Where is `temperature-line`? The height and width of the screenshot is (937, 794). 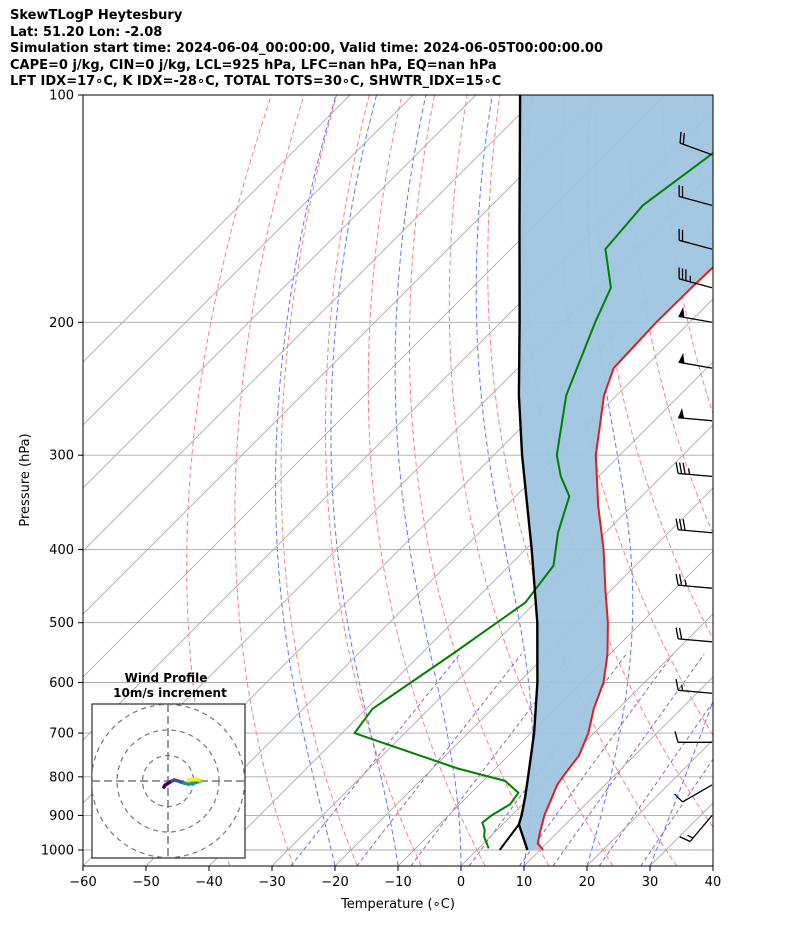 temperature-line is located at coordinates (624, 558).